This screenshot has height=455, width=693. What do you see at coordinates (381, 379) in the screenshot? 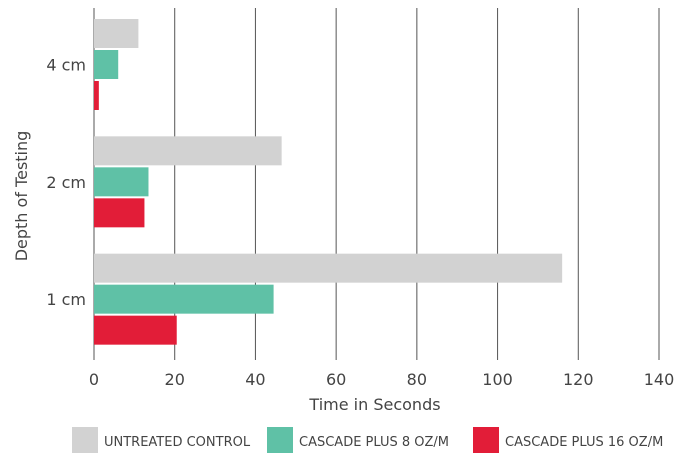
I see `x-tick-labels: 0 20 40 60 80 100 120 140` at bounding box center [381, 379].